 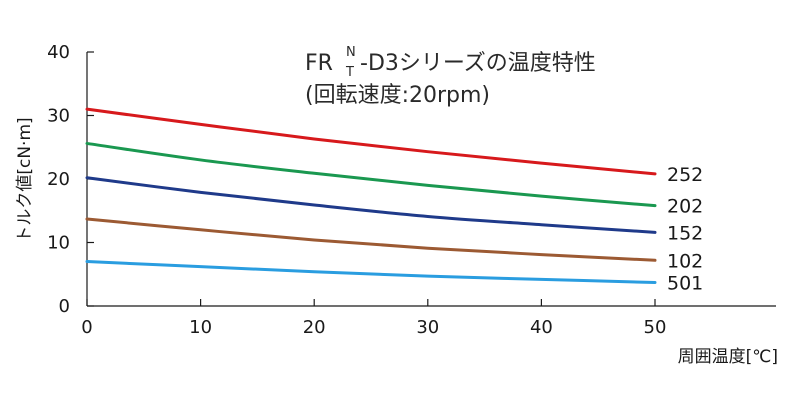 What do you see at coordinates (685, 261) in the screenshot?
I see `series-label-102: 102` at bounding box center [685, 261].